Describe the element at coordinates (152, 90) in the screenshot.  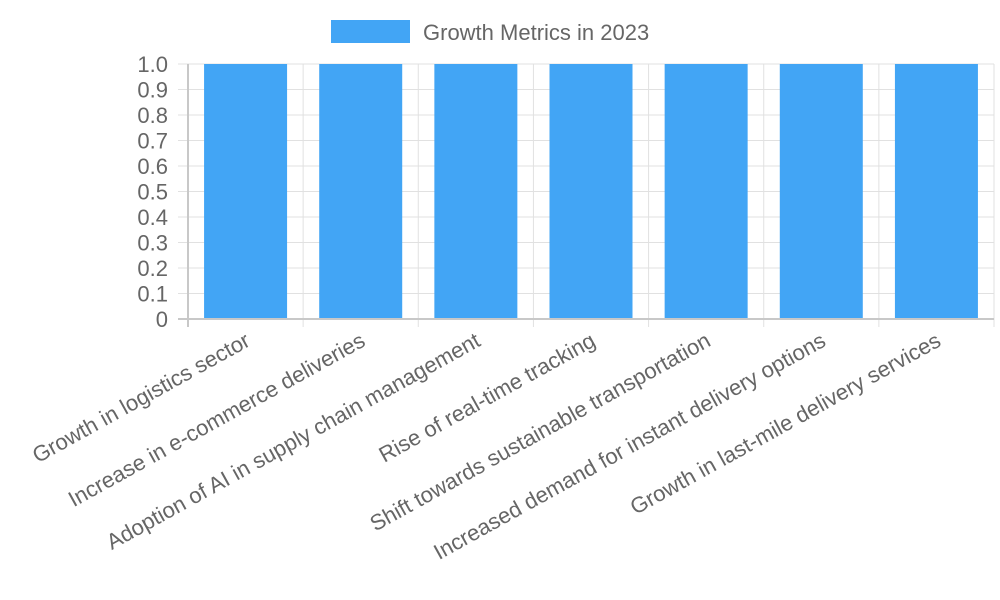
I see `y-tick-label: 0.9` at that location.